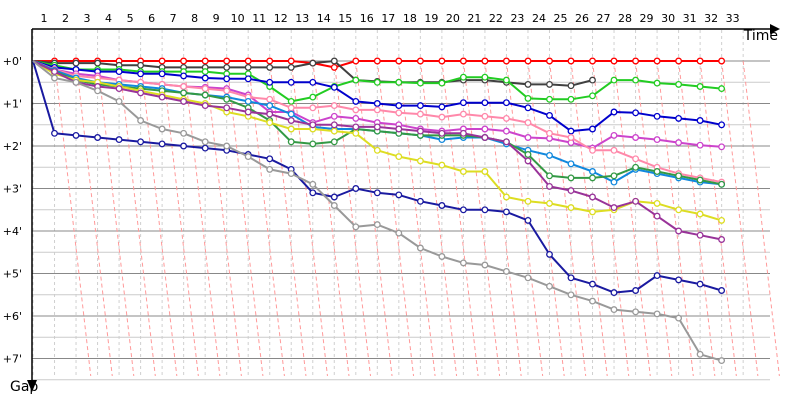 The image size is (800, 400). Describe the element at coordinates (87, 18) in the screenshot. I see `x-tick-label: 3` at that location.